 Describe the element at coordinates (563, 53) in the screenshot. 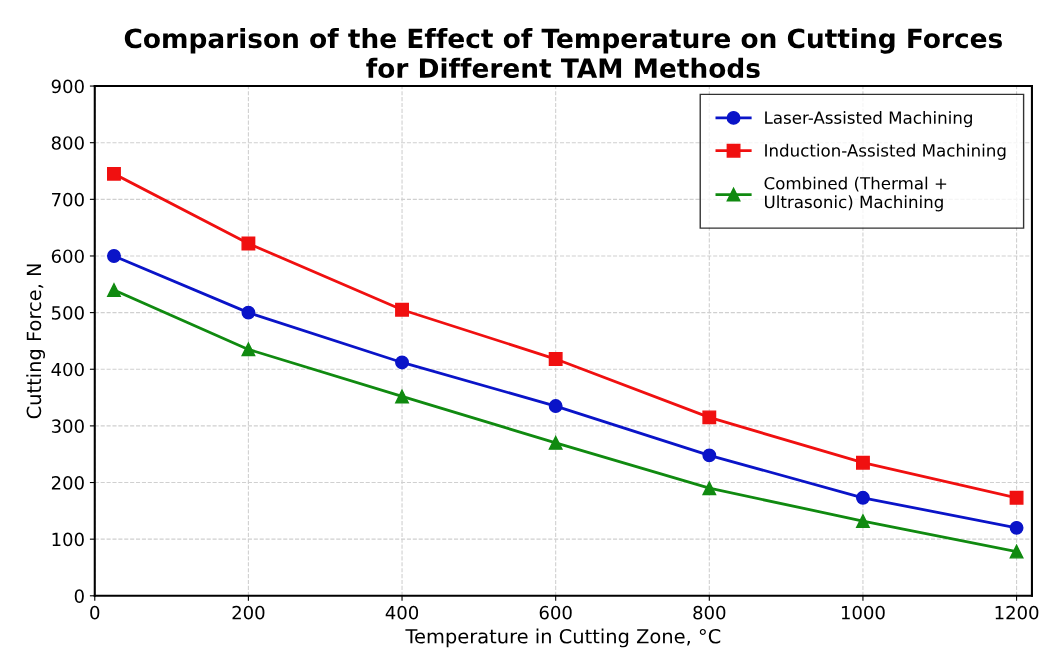

I see `chart-title: Comparison of the Effect of Temperature on Cutting Forces for Different TAM Methods` at that location.